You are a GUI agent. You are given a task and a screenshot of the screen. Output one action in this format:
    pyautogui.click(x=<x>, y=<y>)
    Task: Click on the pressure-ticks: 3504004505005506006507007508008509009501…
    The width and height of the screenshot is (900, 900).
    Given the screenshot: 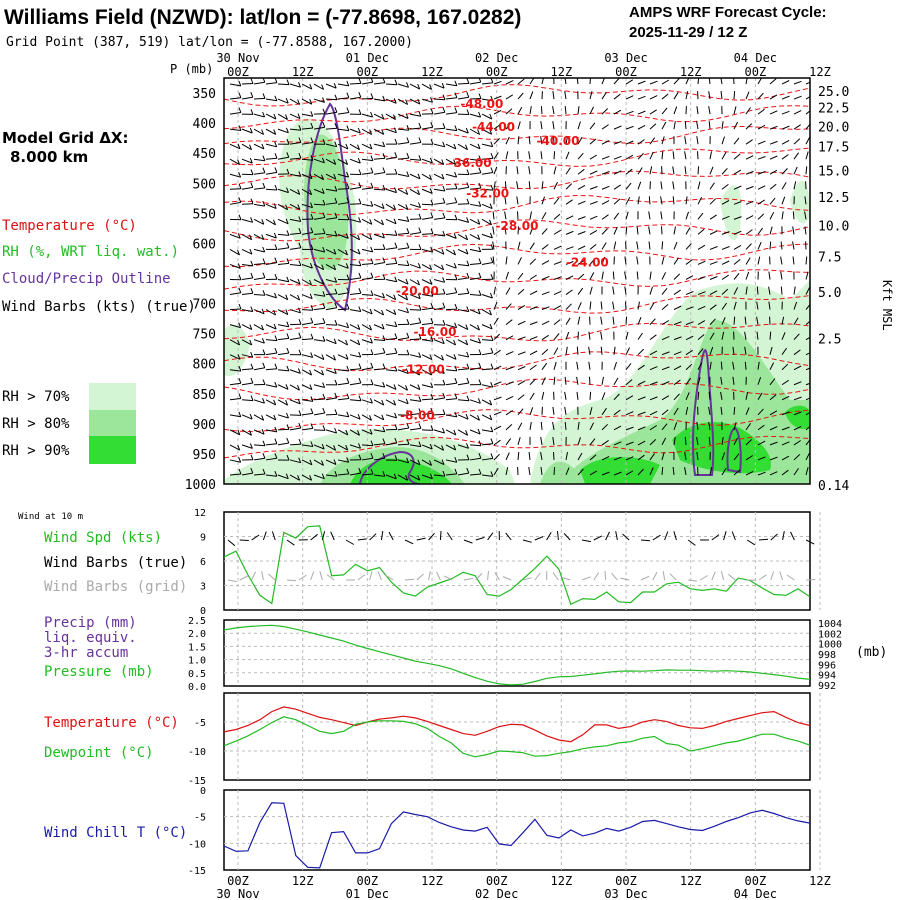 What is the action you would take?
    pyautogui.click(x=200, y=290)
    